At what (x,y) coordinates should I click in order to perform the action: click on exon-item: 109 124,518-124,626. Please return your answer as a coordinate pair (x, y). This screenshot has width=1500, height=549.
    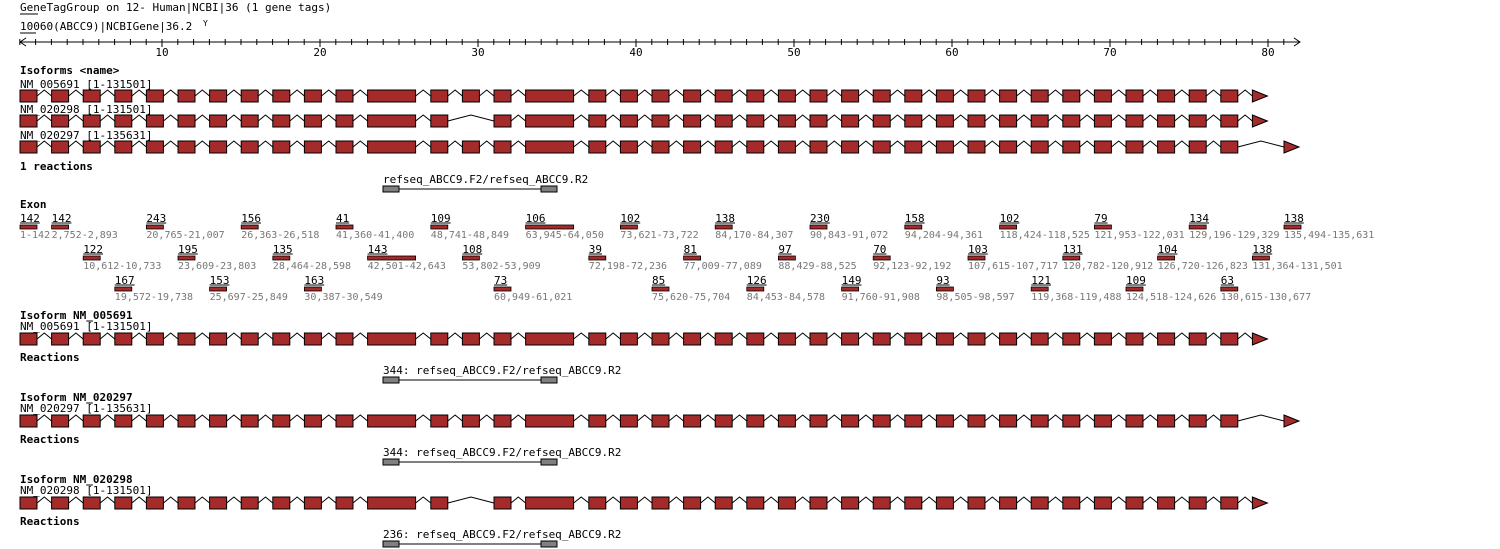
    Looking at the image, I should click on (1170, 288).